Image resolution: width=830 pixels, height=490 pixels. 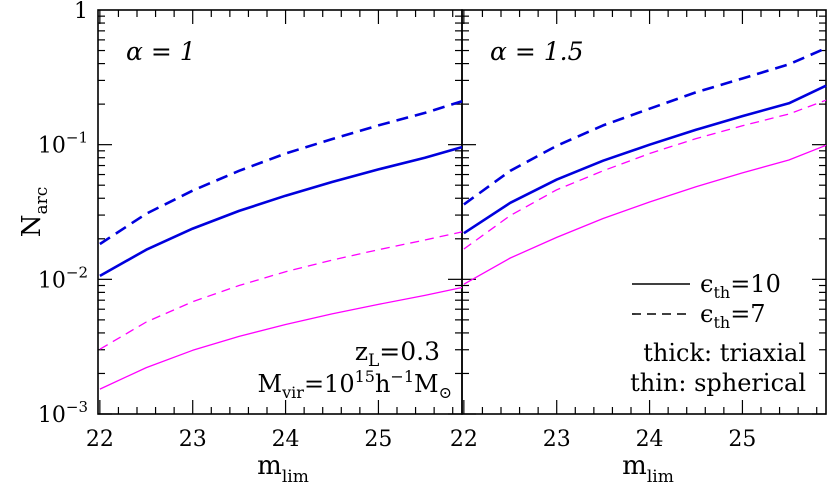 I want to click on y-tick-label: 10⁻³, so click(x=63, y=413).